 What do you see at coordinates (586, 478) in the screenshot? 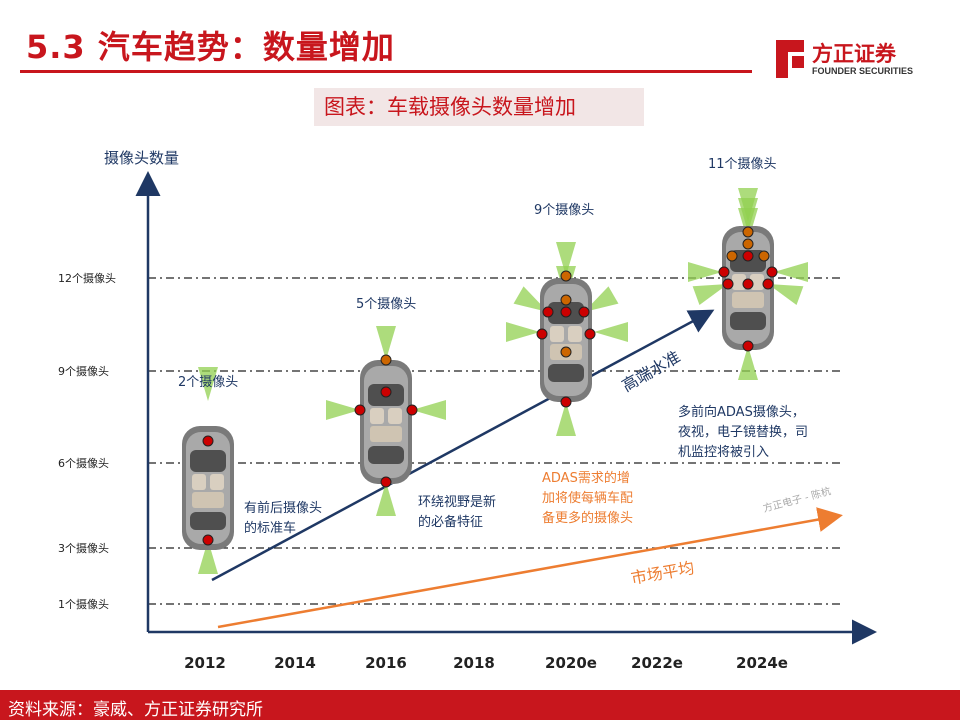
I see `note-adas-line1: ADAS需求的增` at bounding box center [586, 478].